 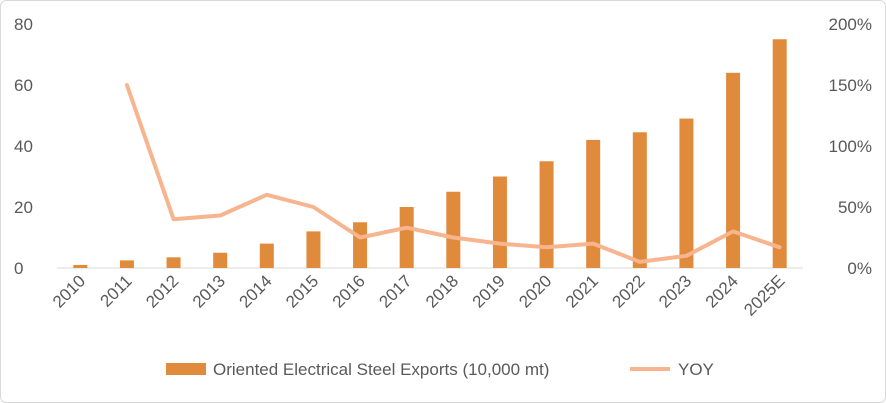 I want to click on x-tick-label: 2025E, so click(x=764, y=295).